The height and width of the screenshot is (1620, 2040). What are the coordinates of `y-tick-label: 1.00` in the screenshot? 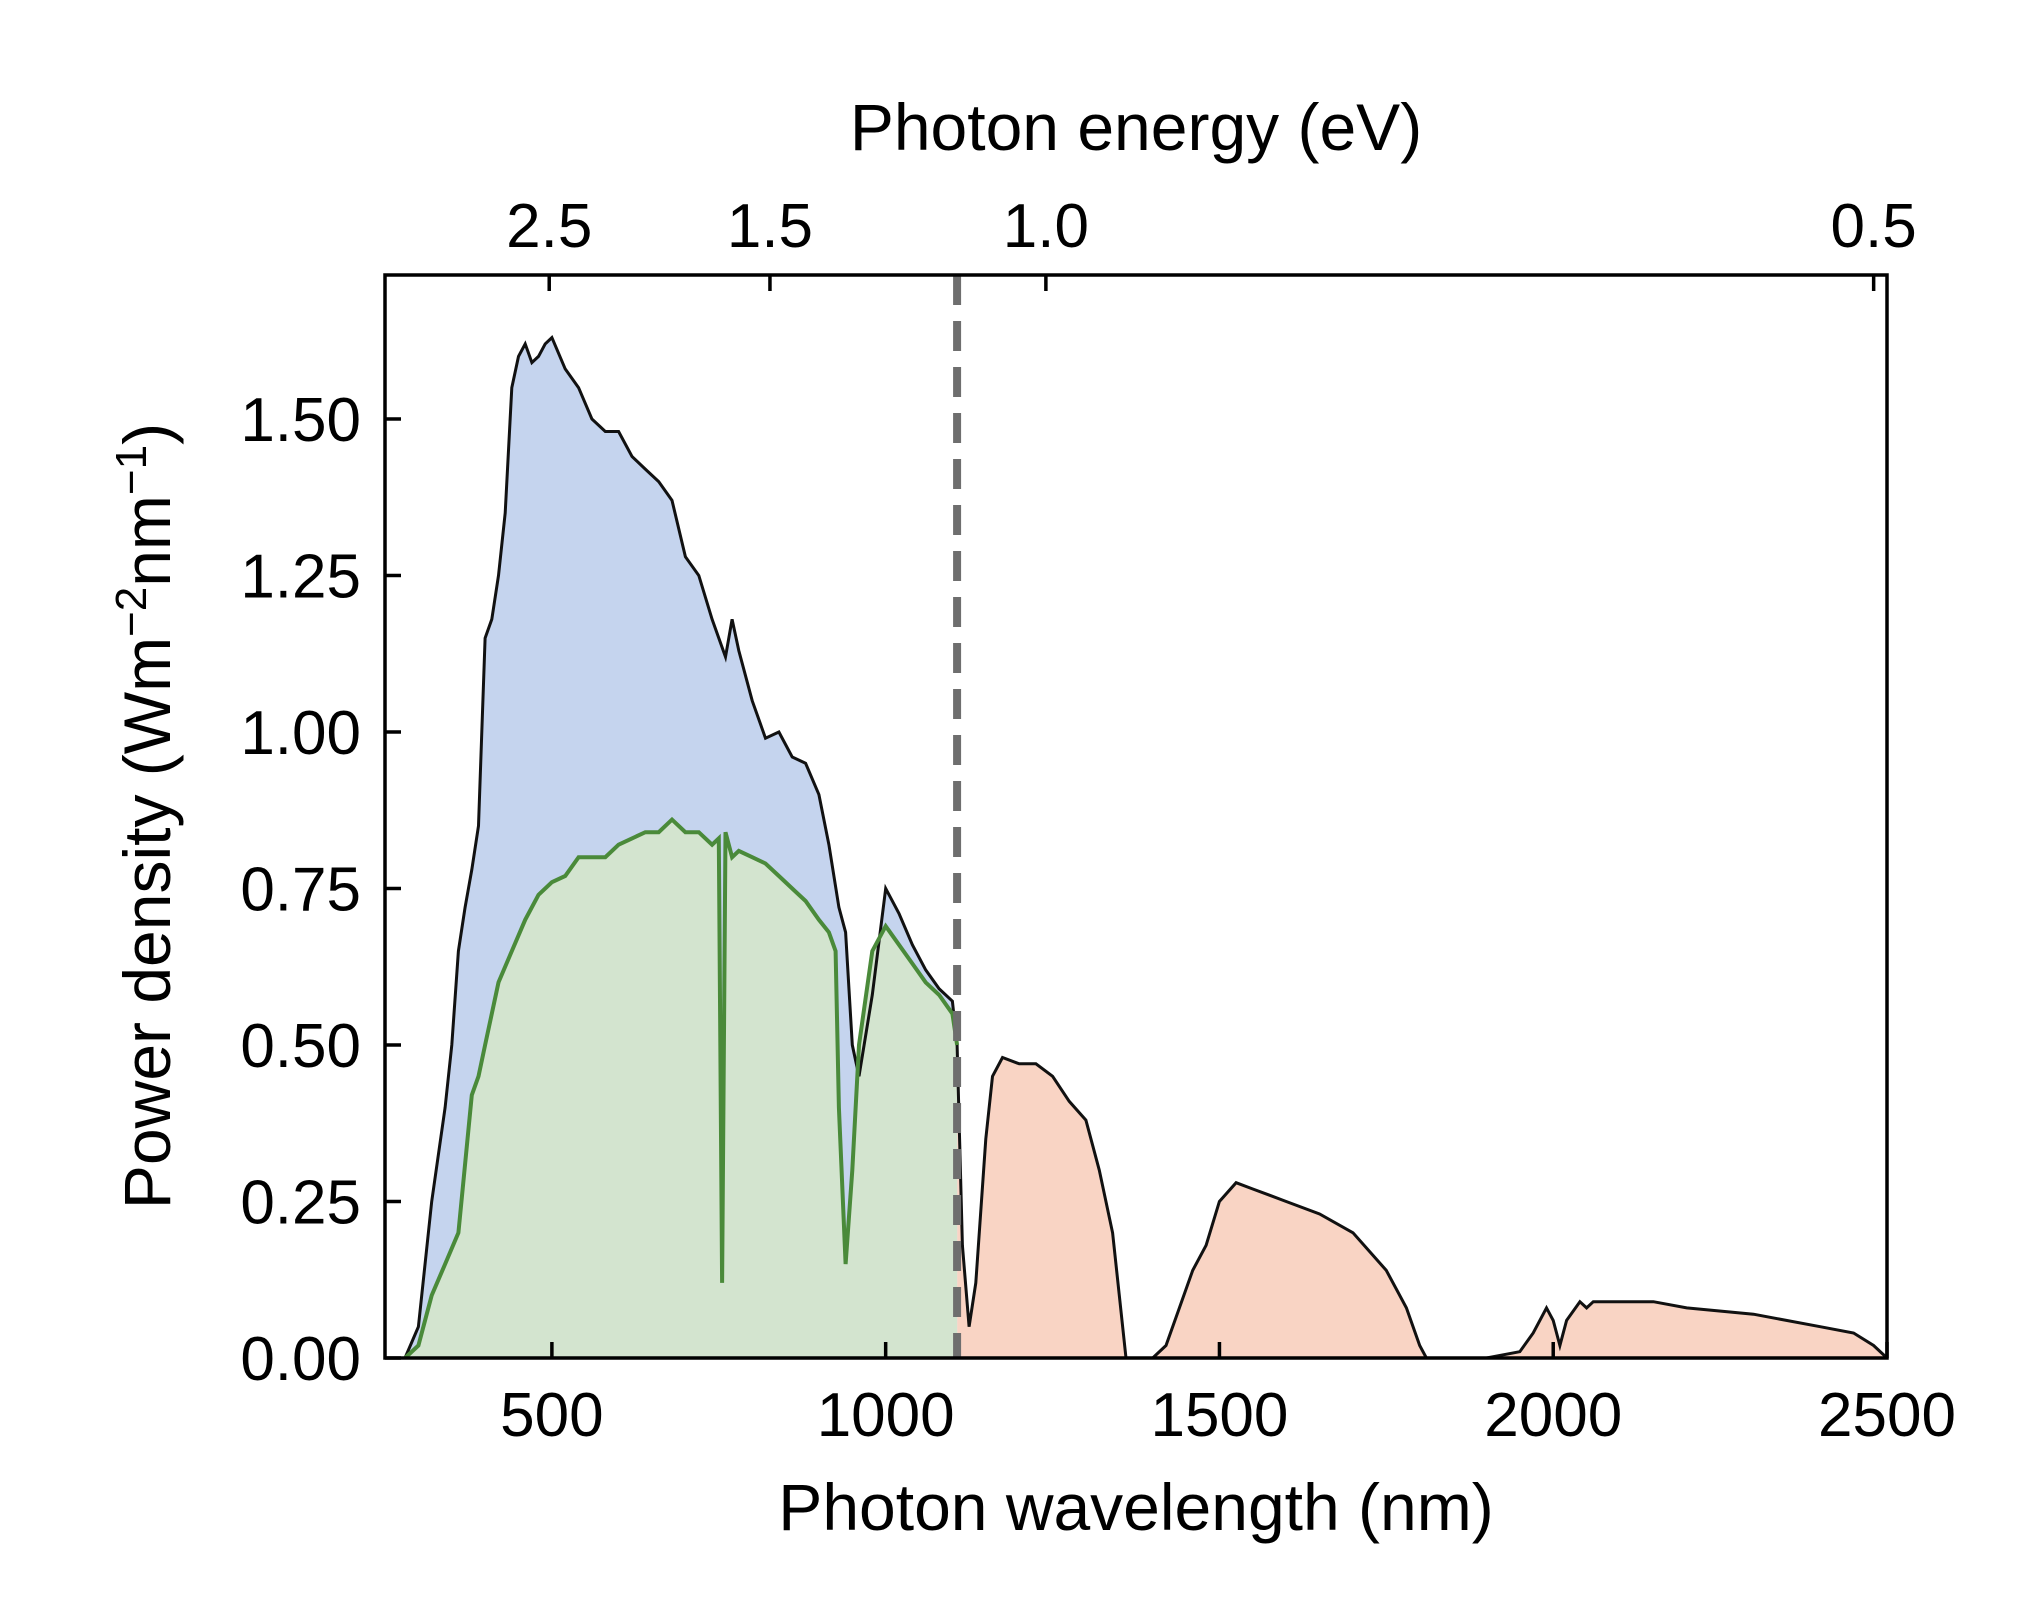 It's located at (300, 733).